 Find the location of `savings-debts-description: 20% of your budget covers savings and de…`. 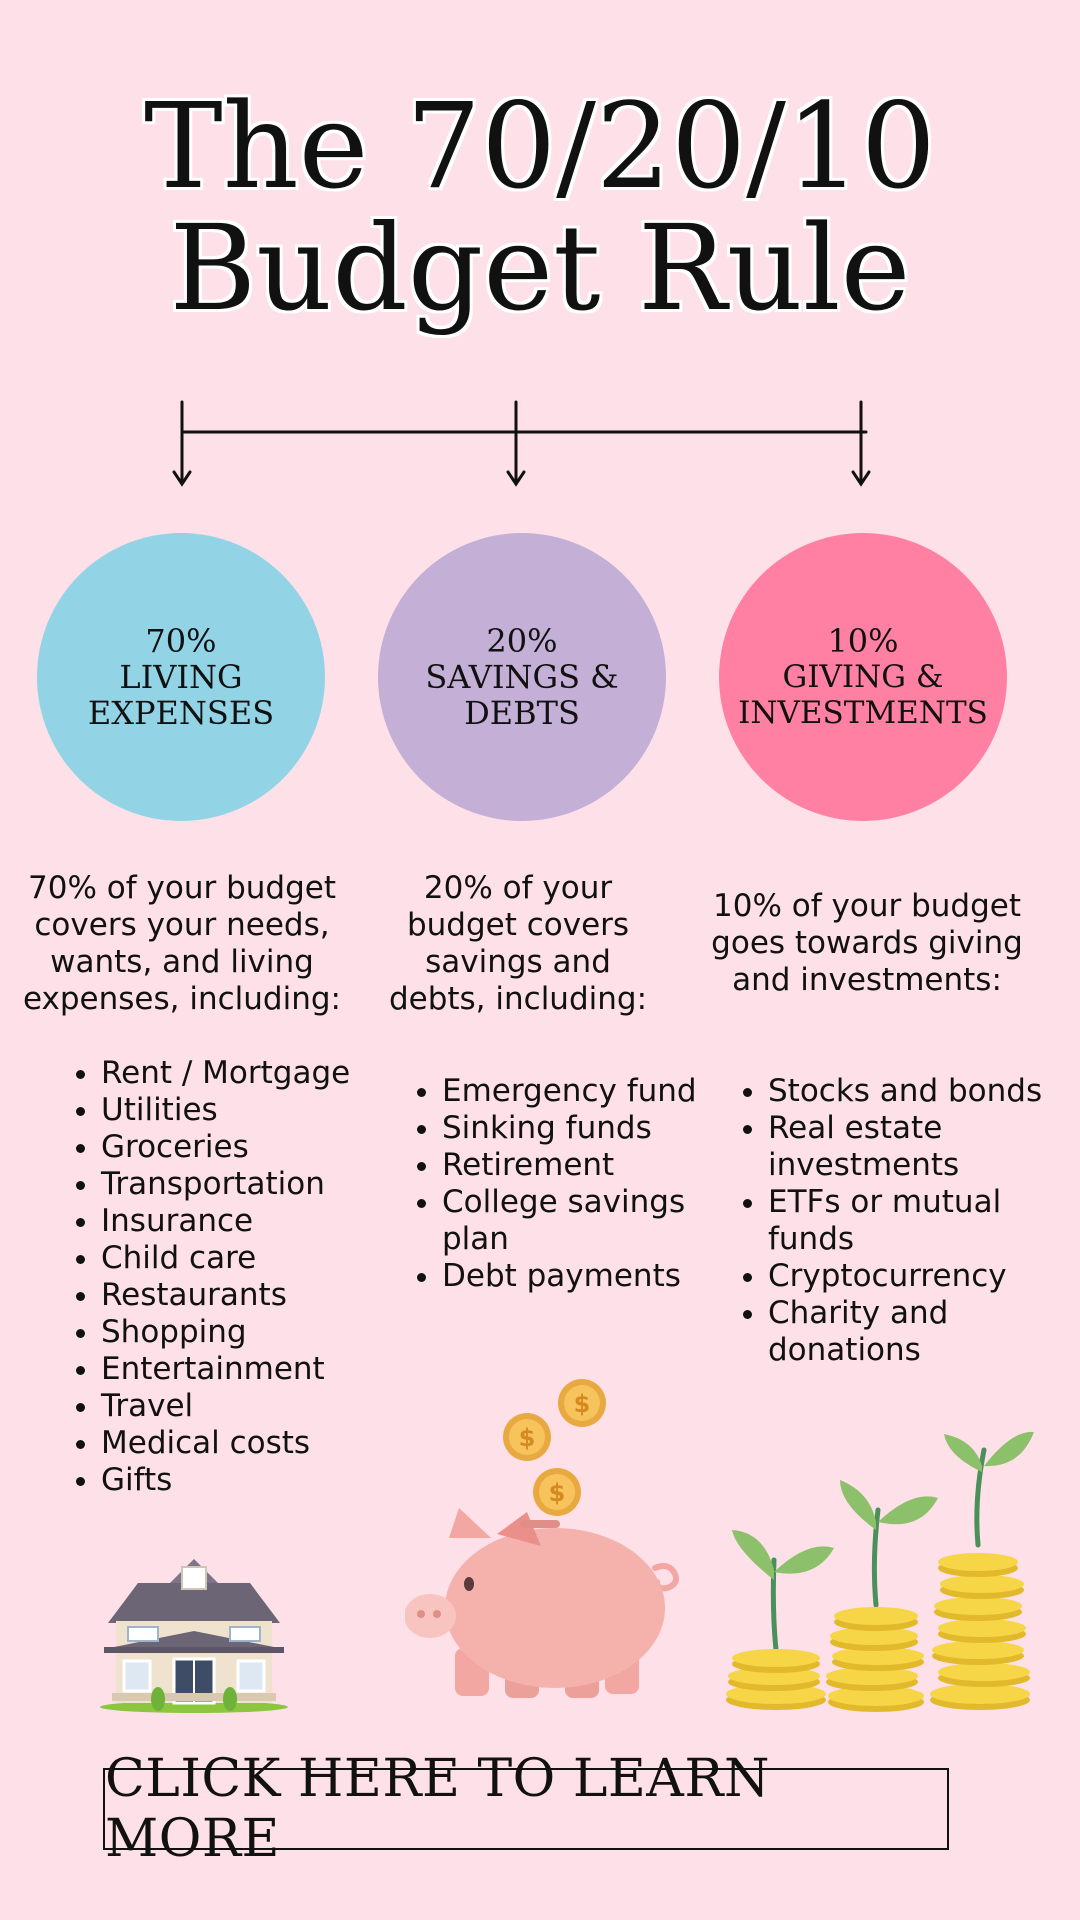

savings-debts-description: 20% of your budget covers savings and de… is located at coordinates (518, 943).